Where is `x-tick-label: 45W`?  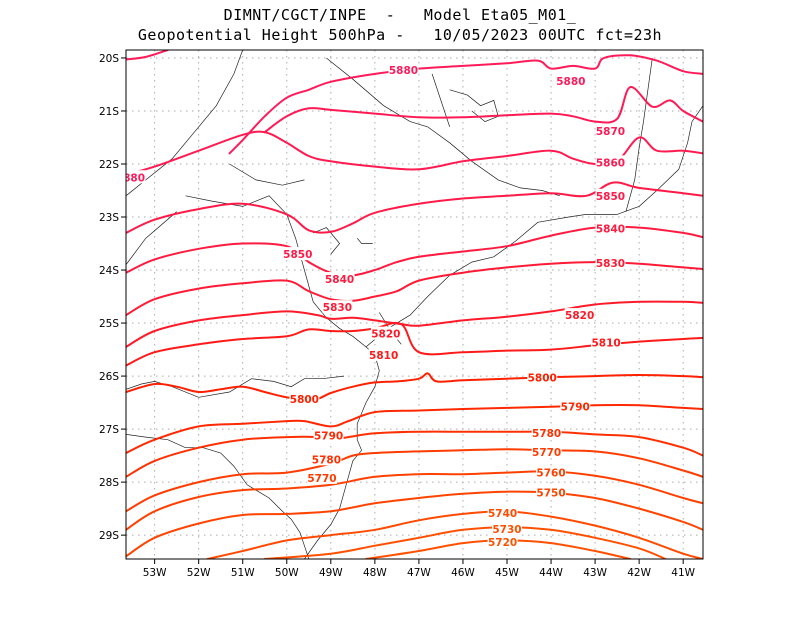
x-tick-label: 45W is located at coordinates (507, 573).